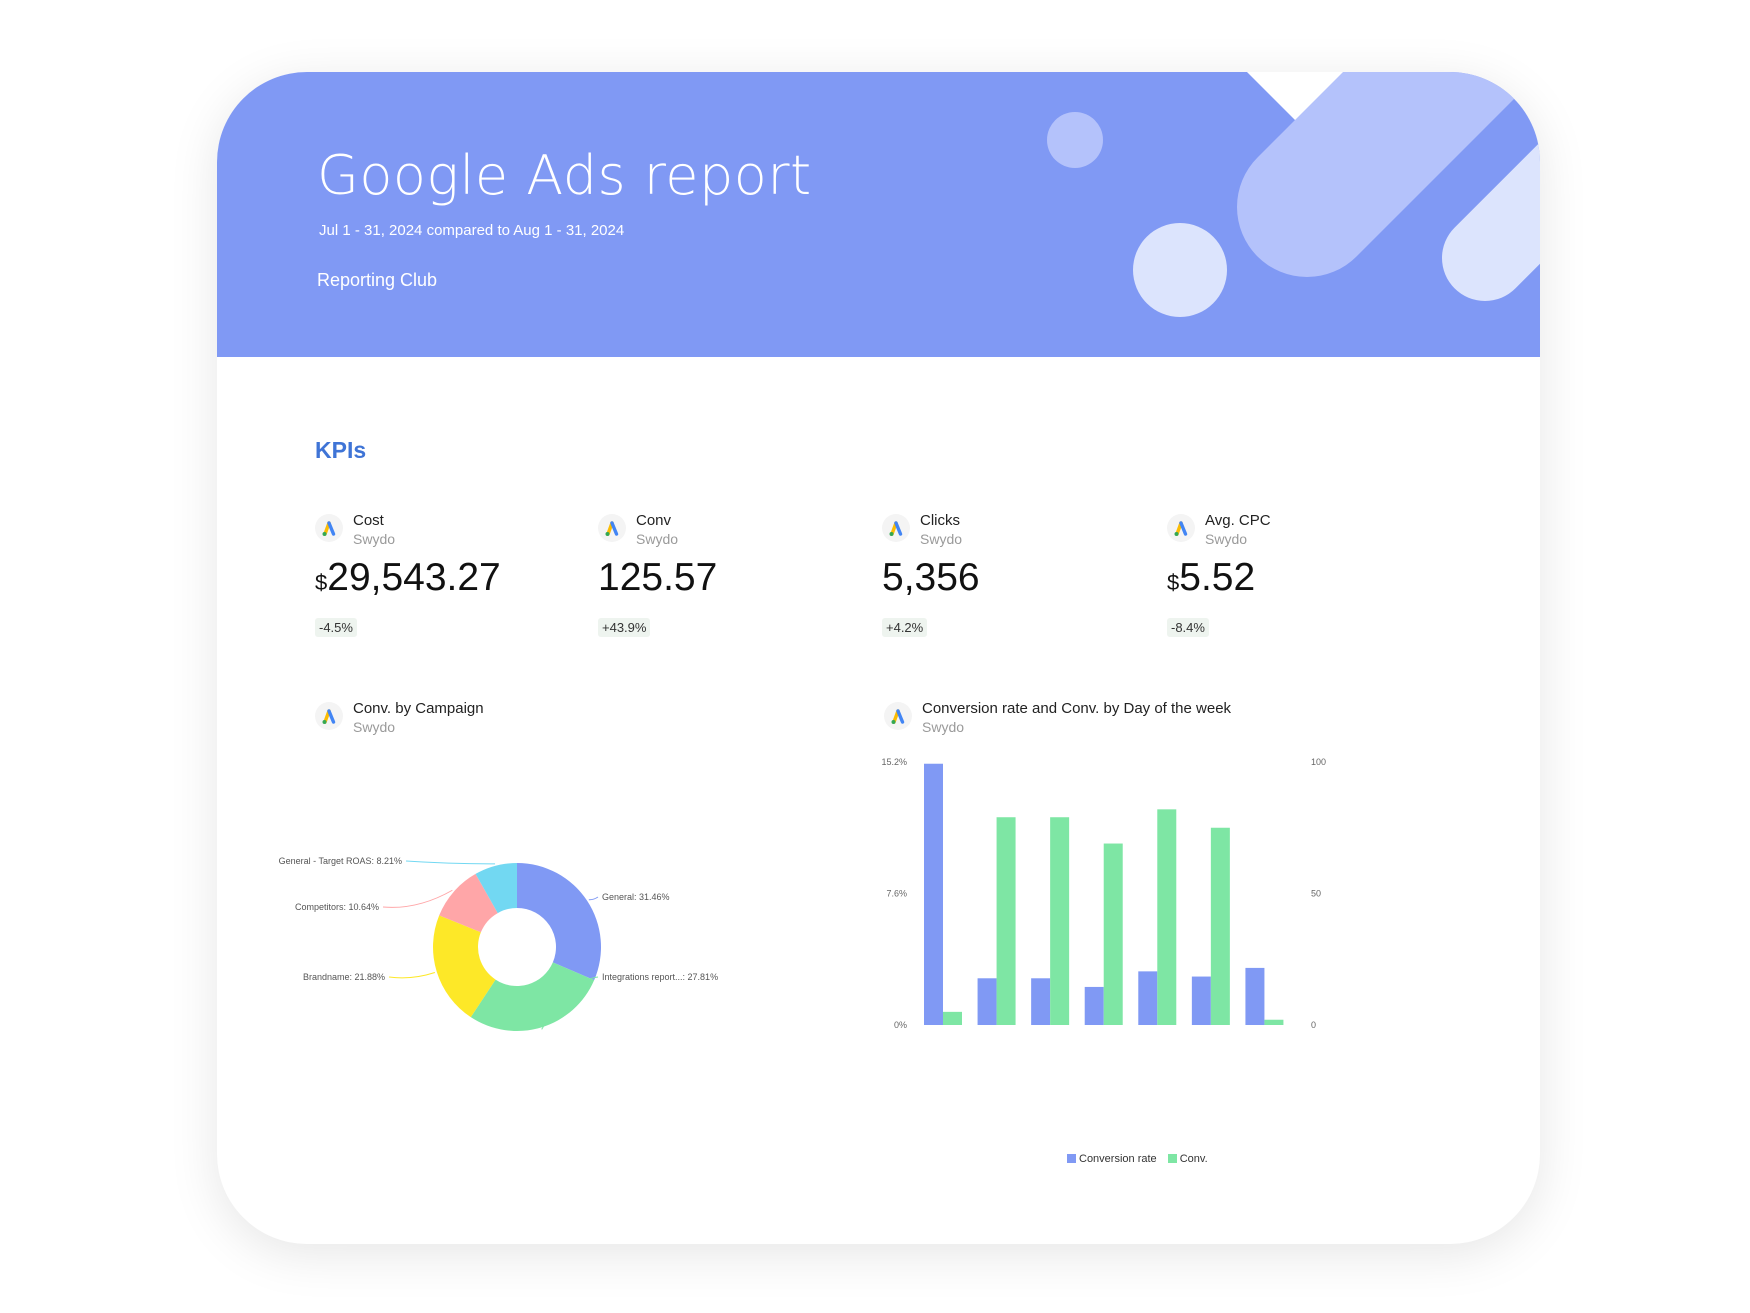  Describe the element at coordinates (1313, 1025) in the screenshot. I see `y-right-tick-label: 0` at that location.